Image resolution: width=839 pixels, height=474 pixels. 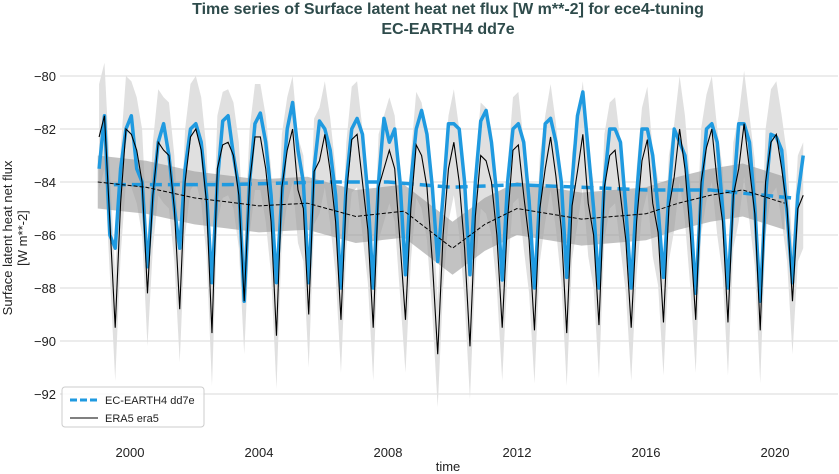 What do you see at coordinates (22, 238) in the screenshot?
I see `y-axis-unit: [W m**-2]` at bounding box center [22, 238].